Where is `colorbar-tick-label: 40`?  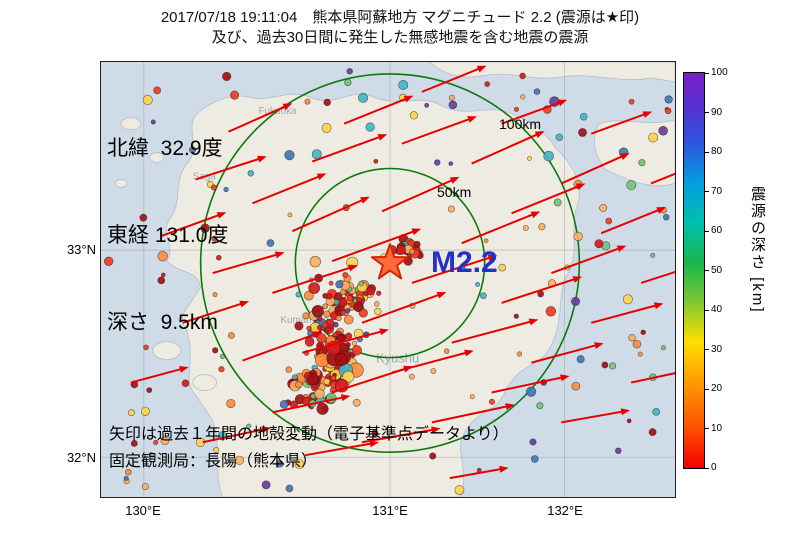 colorbar-tick-label: 40 is located at coordinates (717, 309).